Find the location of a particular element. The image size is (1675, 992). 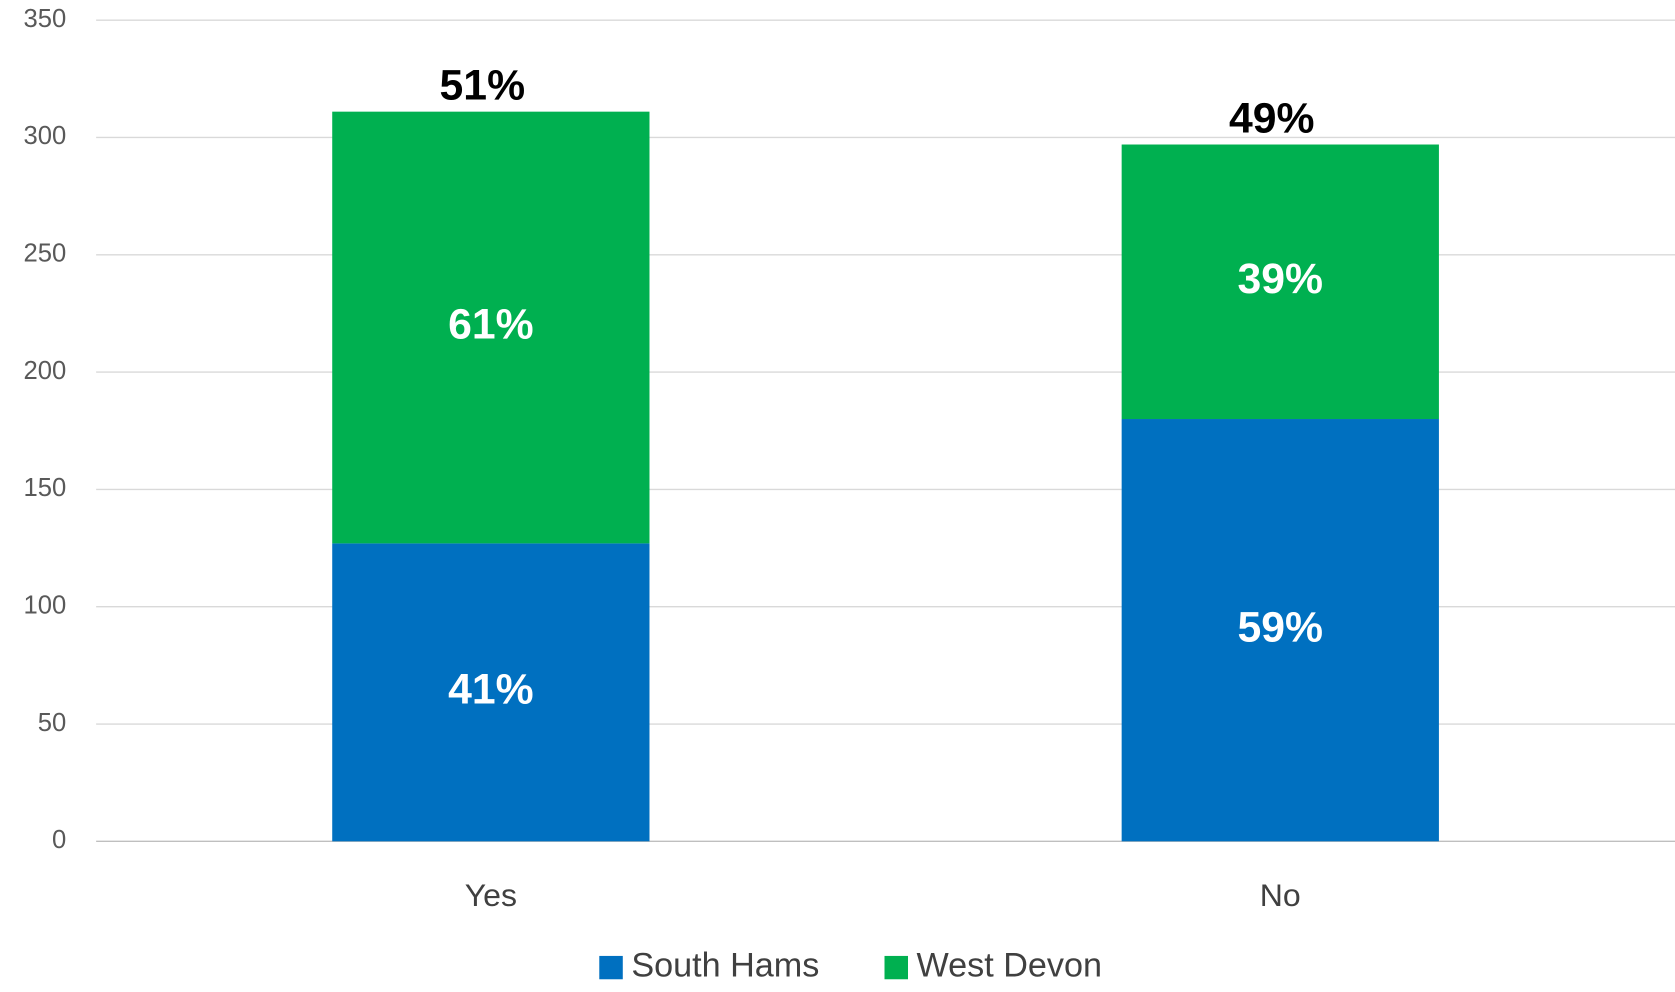

total-label: 49% is located at coordinates (1272, 119).